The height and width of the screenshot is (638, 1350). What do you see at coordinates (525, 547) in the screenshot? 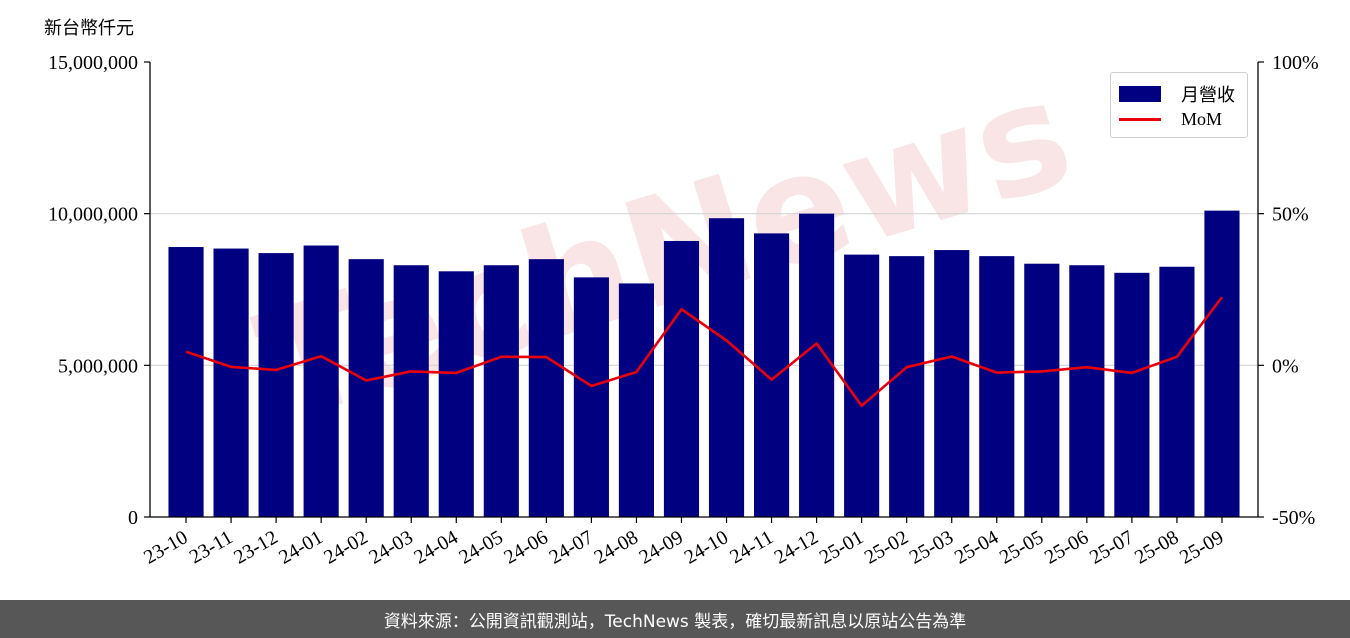
I see `x-tick-label: 24-06` at bounding box center [525, 547].